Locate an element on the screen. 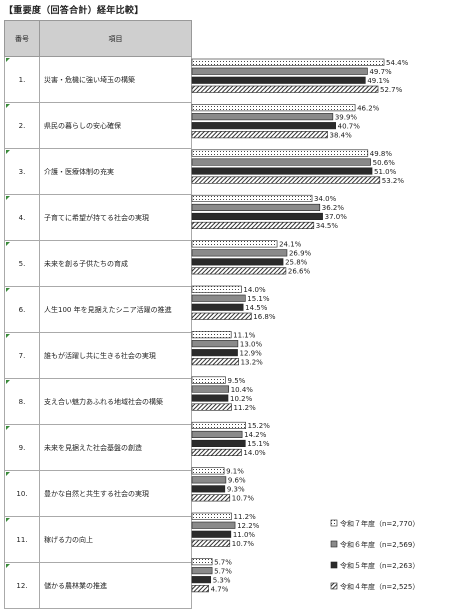 The width and height of the screenshot is (457, 609). data-label: 15.2% is located at coordinates (259, 426).